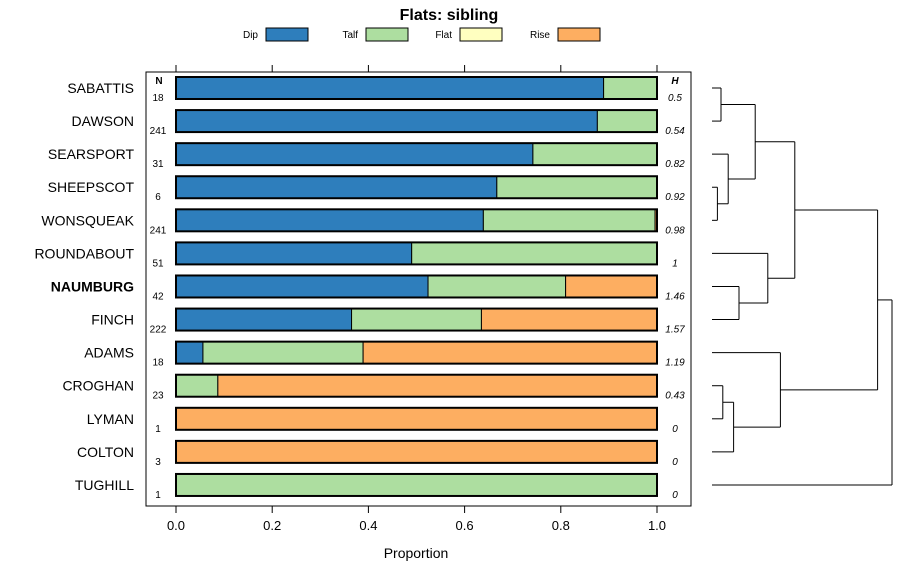  I want to click on category-label: WONSQUEAK, so click(87, 220).